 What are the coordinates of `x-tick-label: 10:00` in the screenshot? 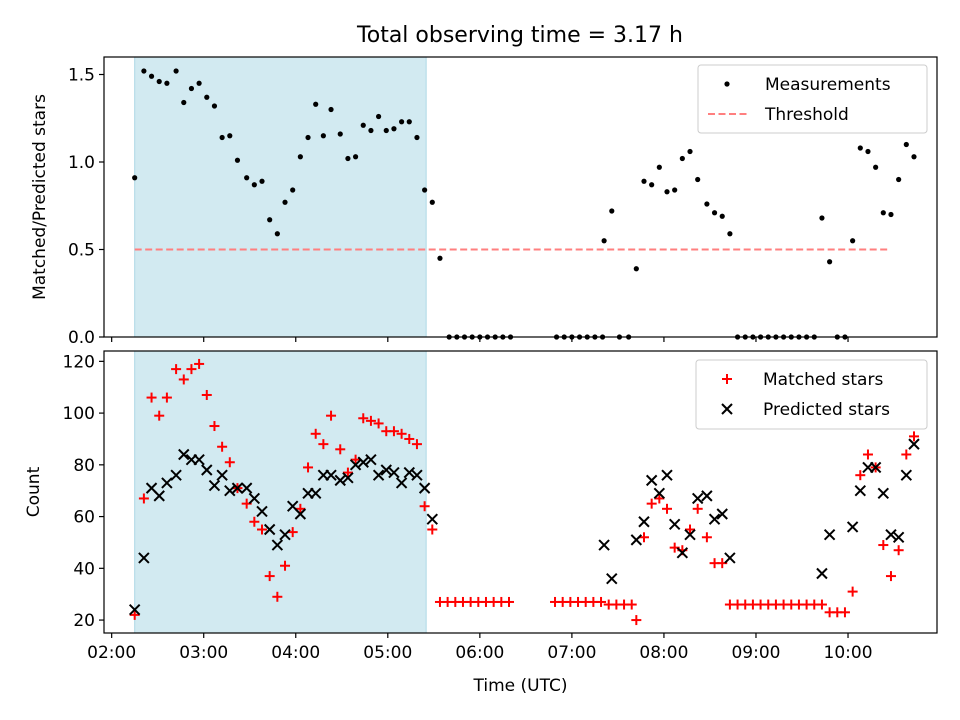 It's located at (848, 653).